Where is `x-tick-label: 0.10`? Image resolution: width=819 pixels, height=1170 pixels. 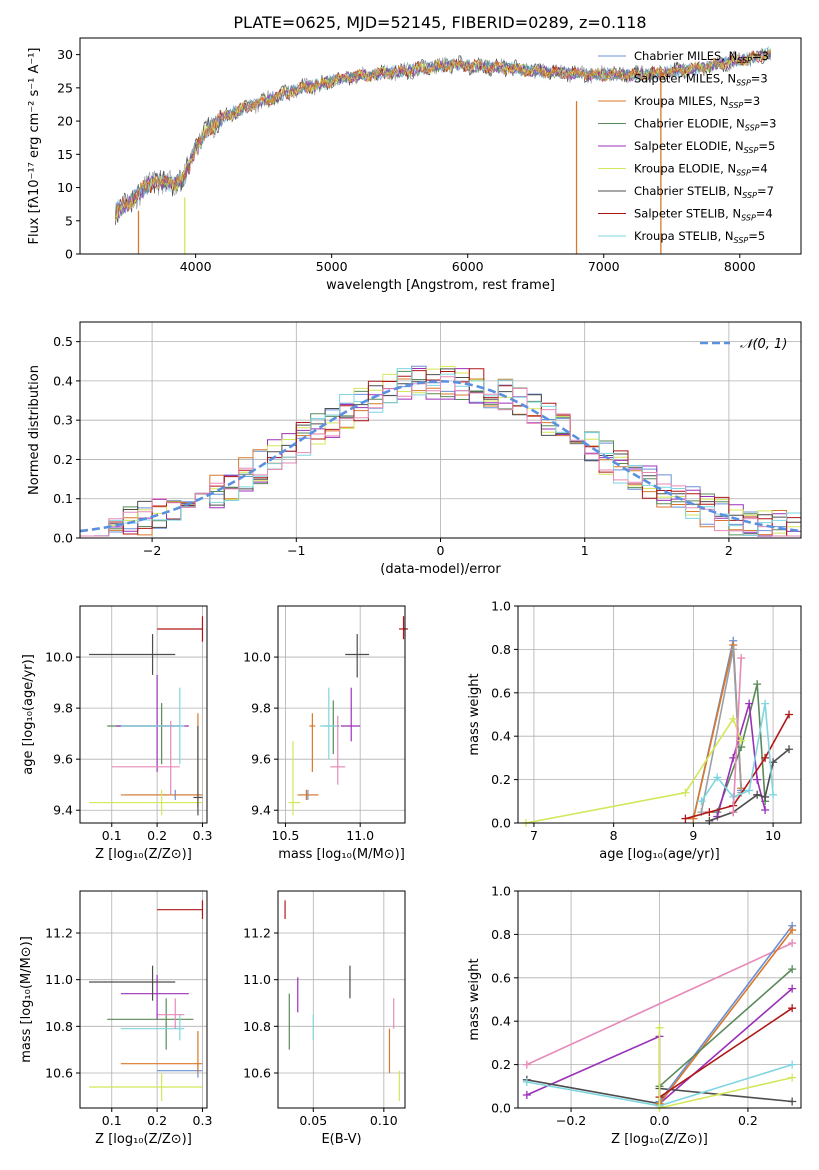 x-tick-label: 0.10 is located at coordinates (384, 1120).